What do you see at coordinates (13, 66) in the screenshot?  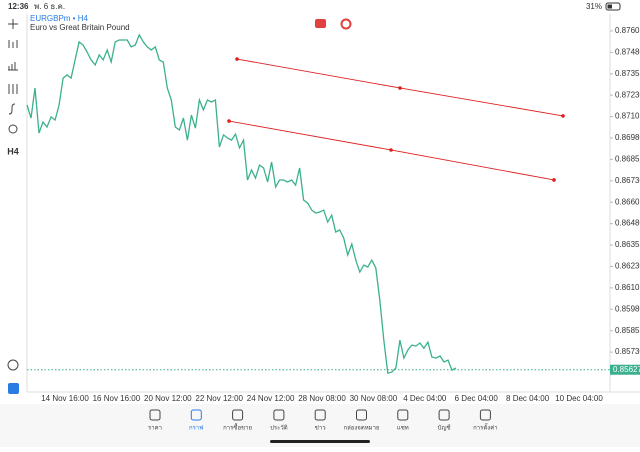 I see `bars-tool` at bounding box center [13, 66].